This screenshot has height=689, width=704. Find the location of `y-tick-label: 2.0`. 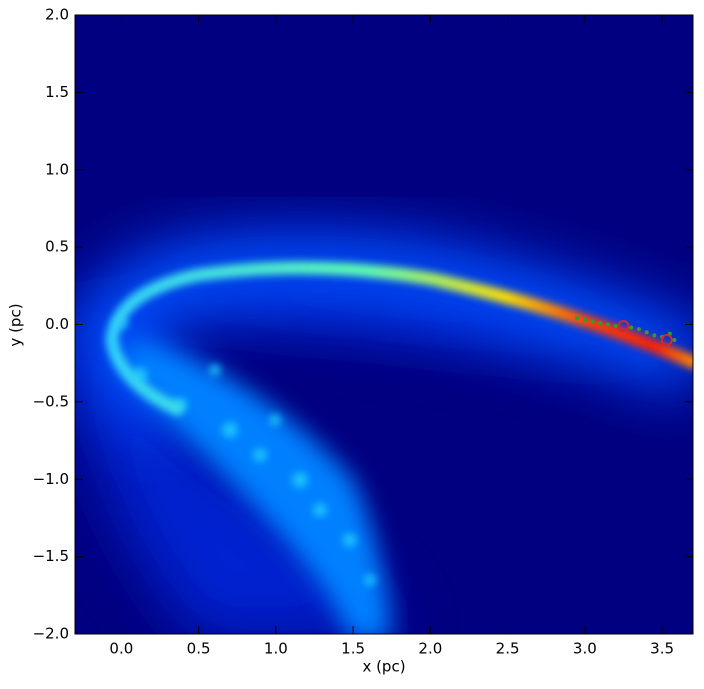

y-tick-label: 2.0 is located at coordinates (57, 15).